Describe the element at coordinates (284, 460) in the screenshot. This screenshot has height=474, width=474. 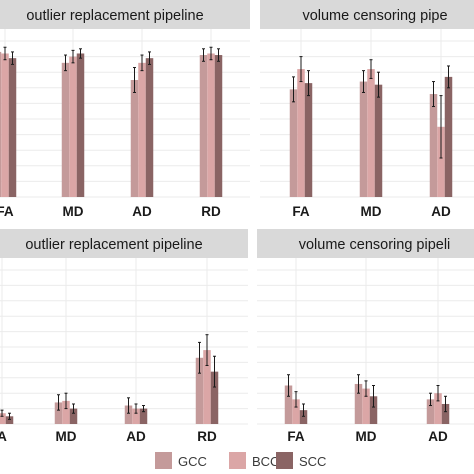
I see `legend-key-scc` at that location.